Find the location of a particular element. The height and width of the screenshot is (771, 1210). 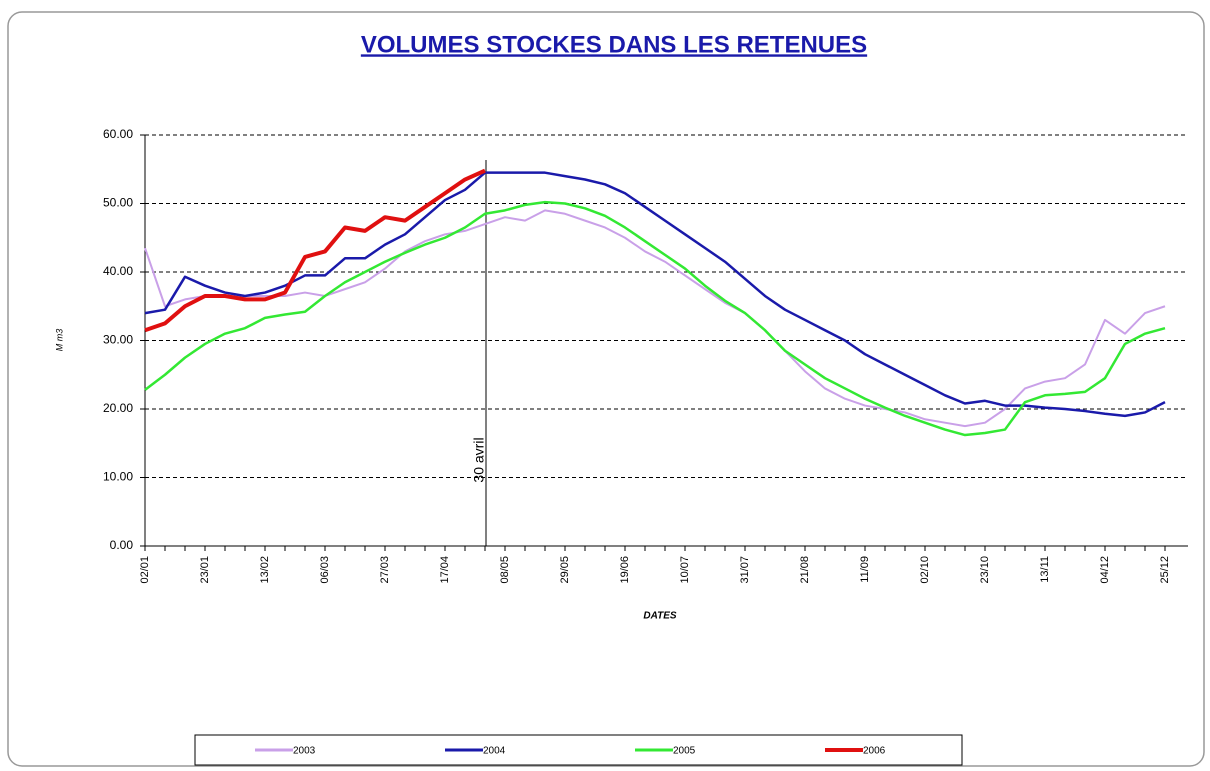

x-tick-label: 13/02 is located at coordinates (265, 570).